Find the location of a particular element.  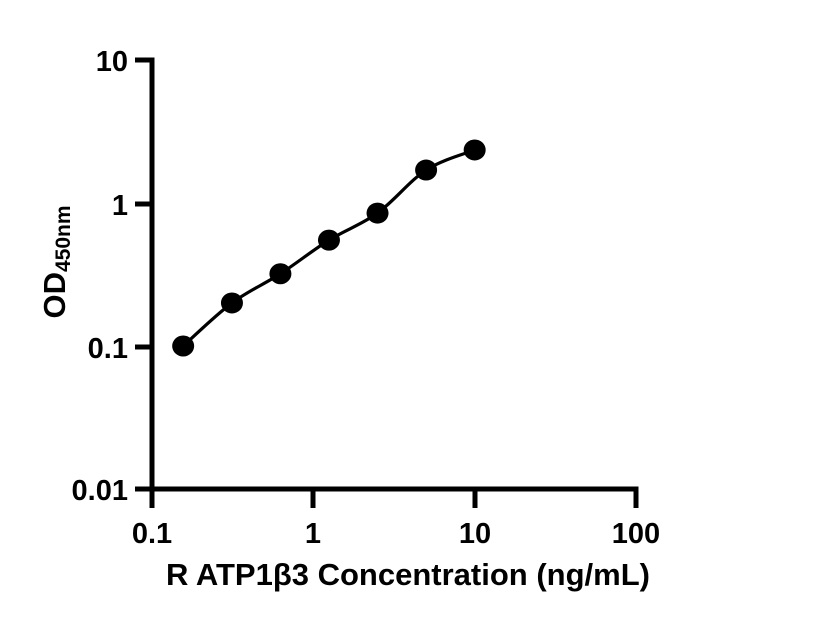

y-axis-title-main: OD is located at coordinates (54, 295).